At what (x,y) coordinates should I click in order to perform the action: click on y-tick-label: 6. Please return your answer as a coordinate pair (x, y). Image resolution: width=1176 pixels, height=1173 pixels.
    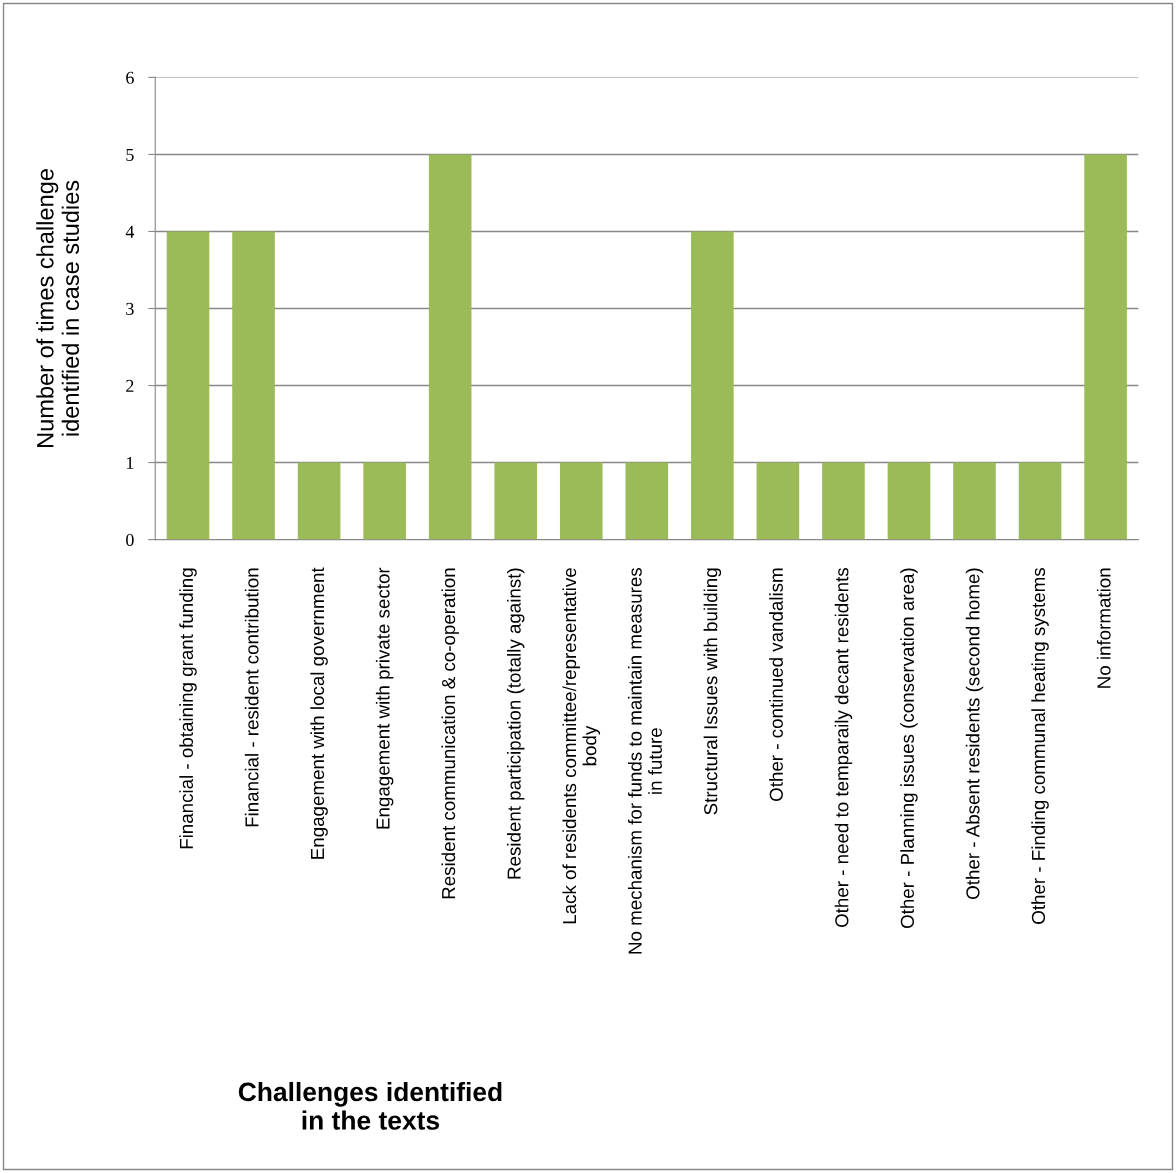
    Looking at the image, I should click on (130, 77).